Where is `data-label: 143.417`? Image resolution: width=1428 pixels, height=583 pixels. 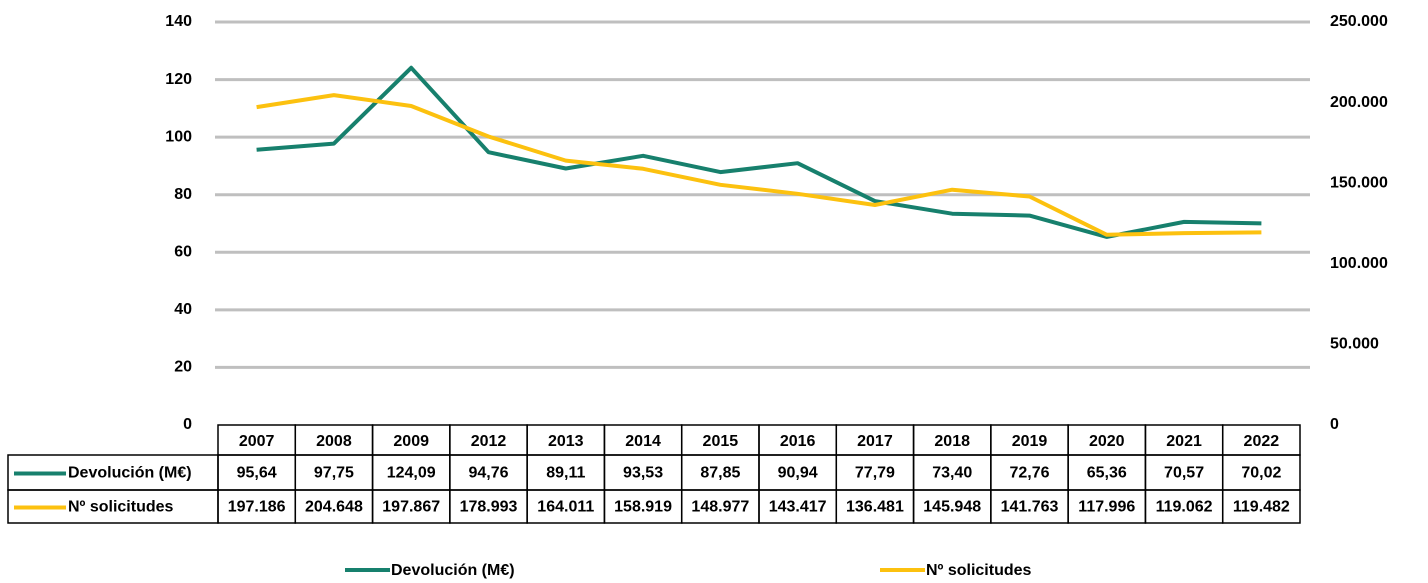 data-label: 143.417 is located at coordinates (798, 507).